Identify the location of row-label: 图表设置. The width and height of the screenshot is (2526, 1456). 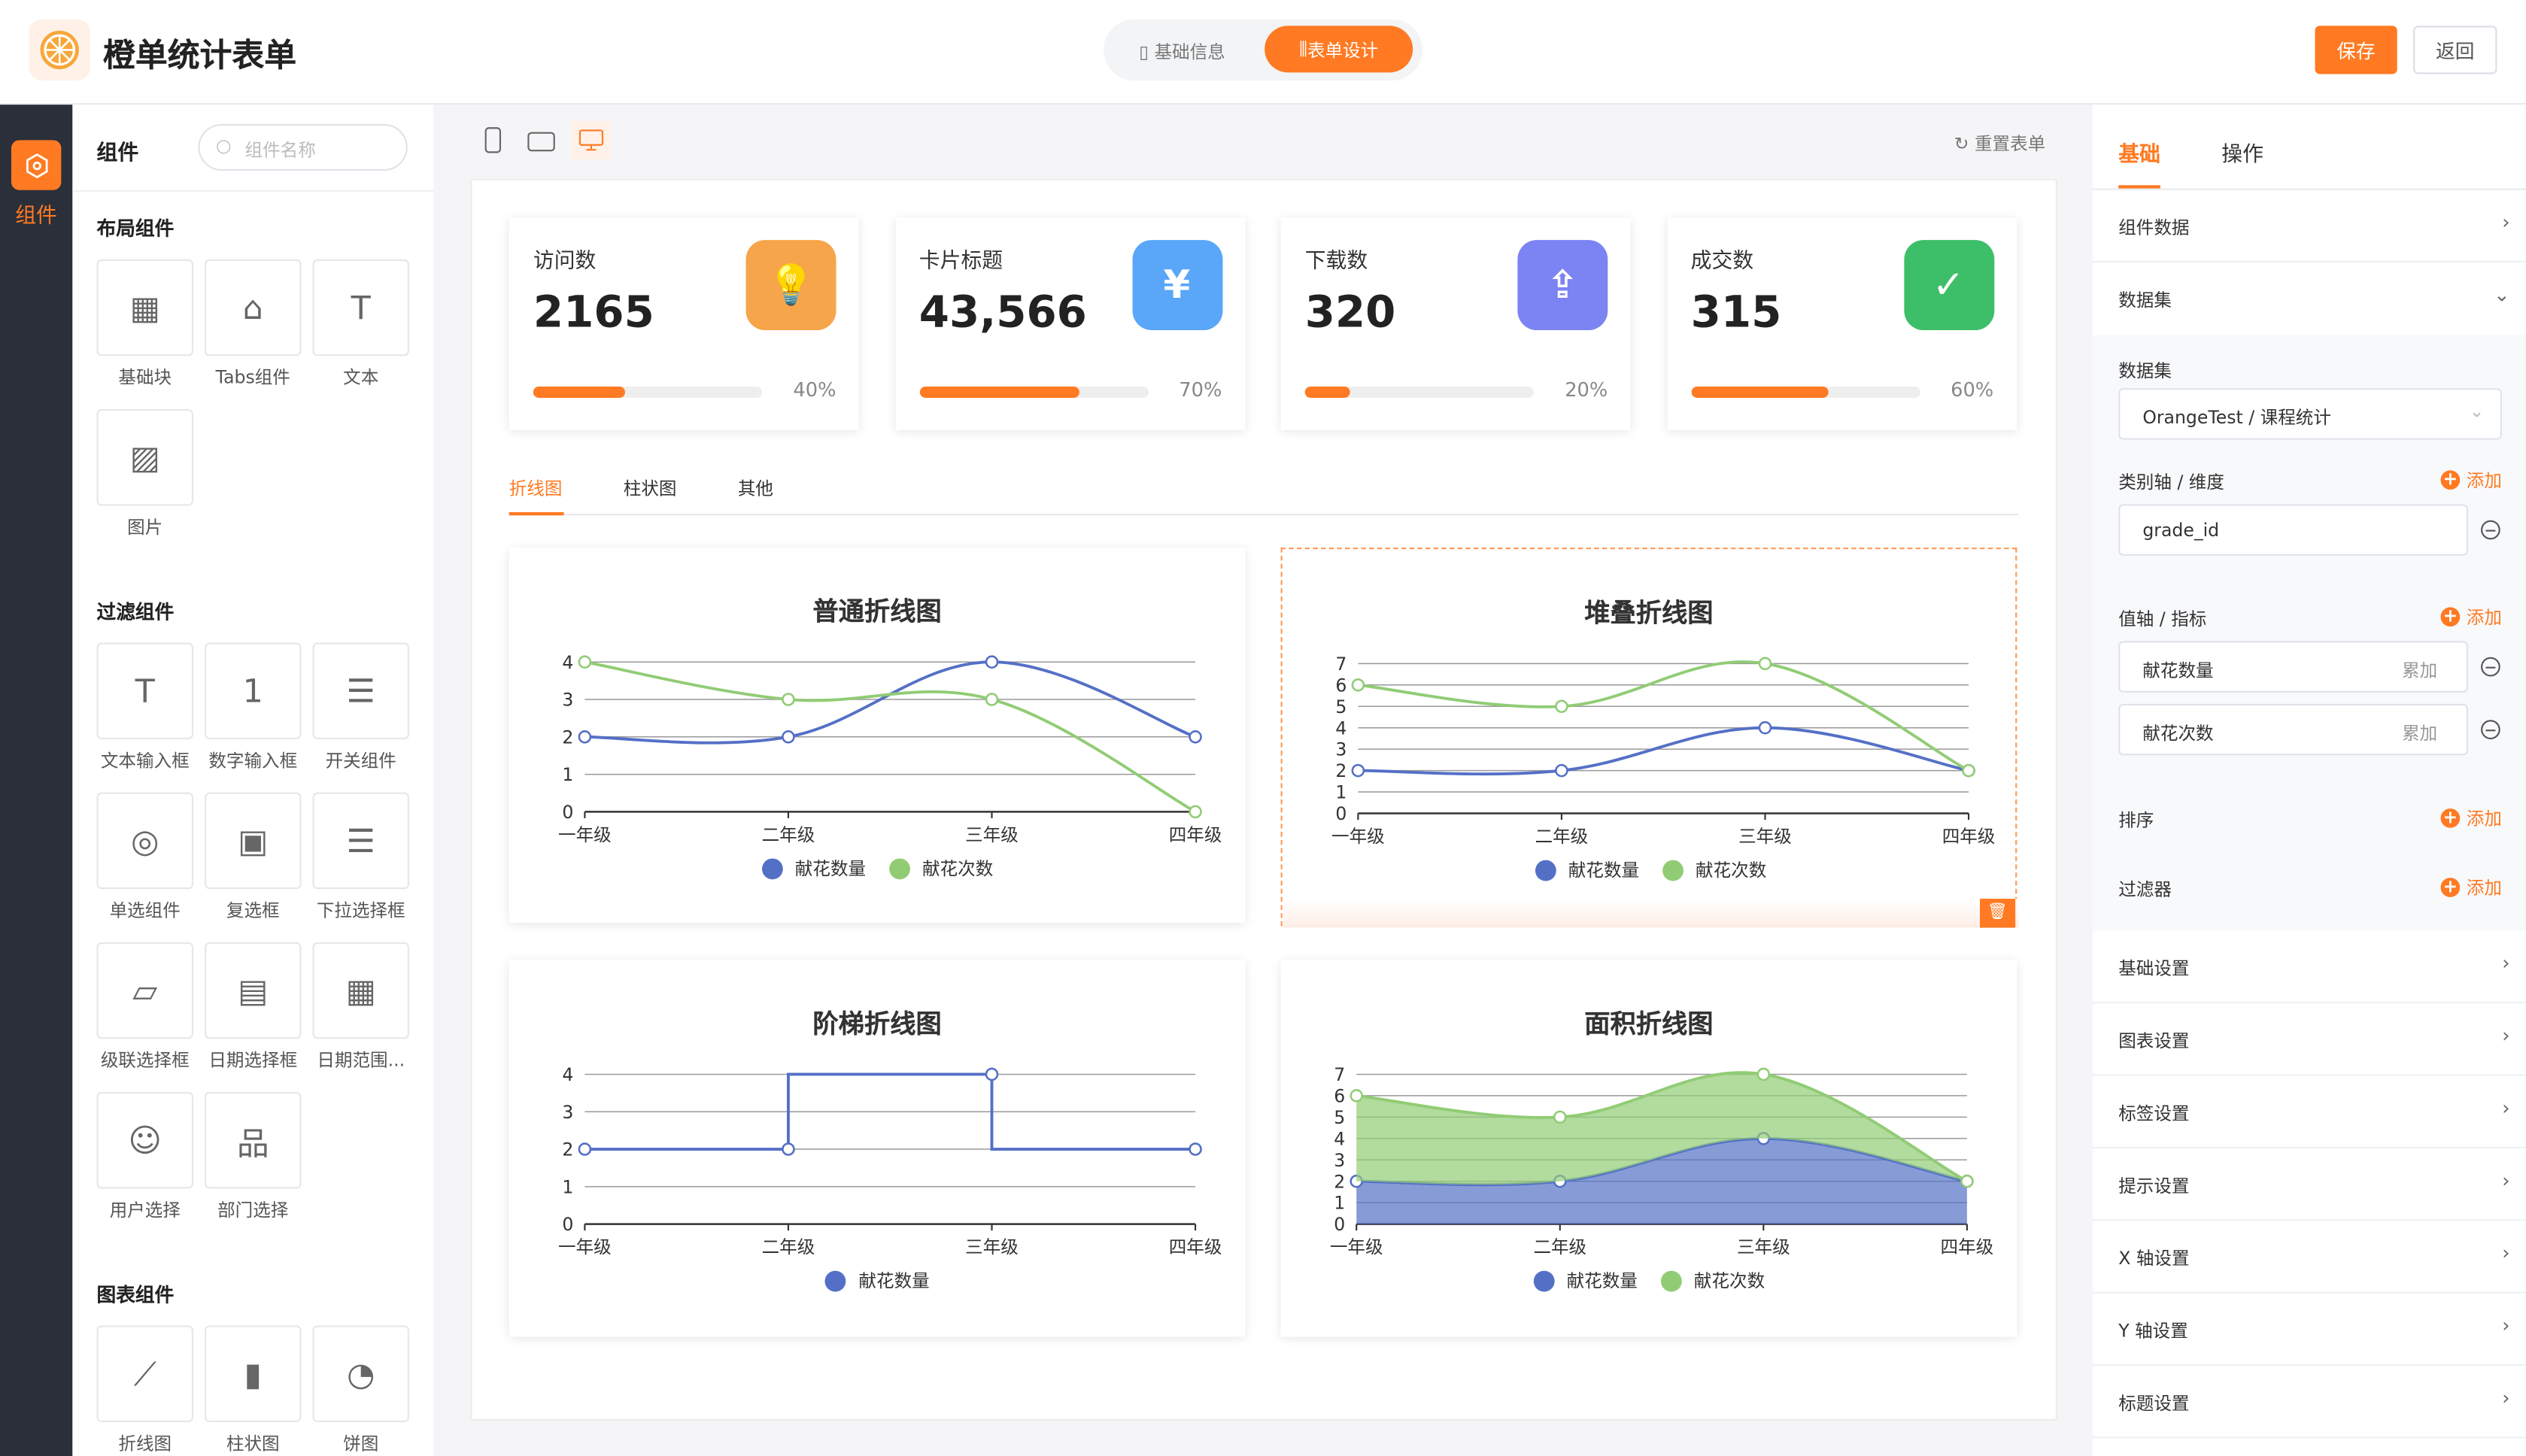
(2154, 1041).